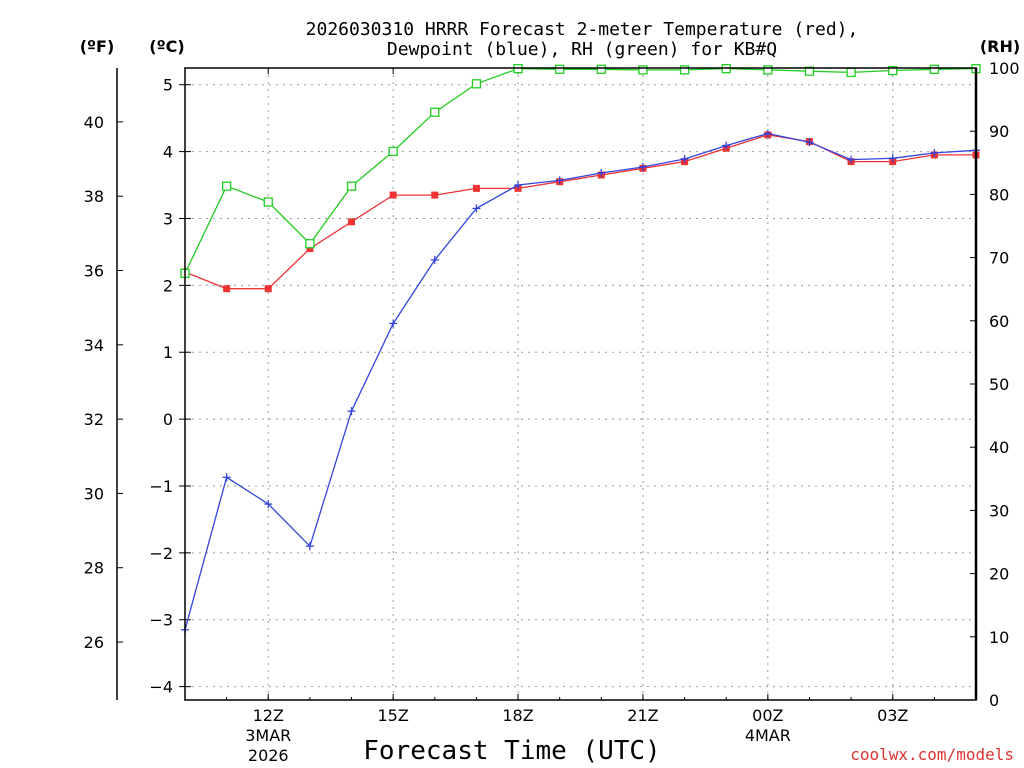  I want to click on celsius-tick-label: 2, so click(168, 285).